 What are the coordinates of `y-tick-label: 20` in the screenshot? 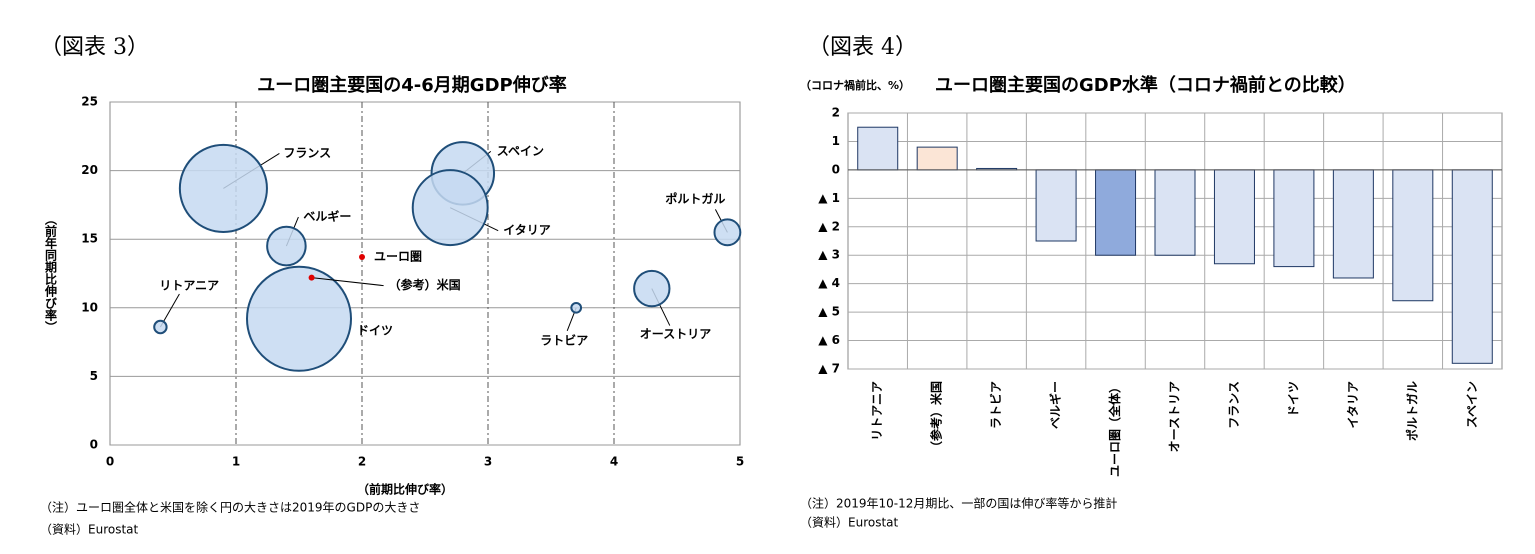 It's located at (89, 170).